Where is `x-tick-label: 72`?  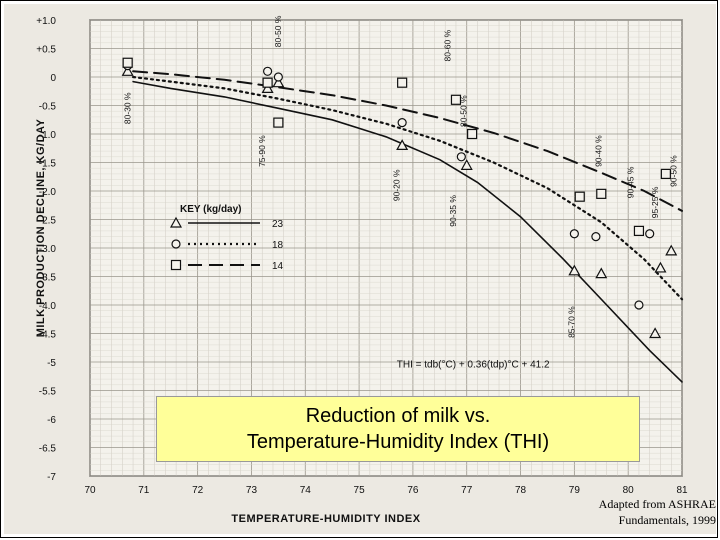
x-tick-label: 72 is located at coordinates (198, 490).